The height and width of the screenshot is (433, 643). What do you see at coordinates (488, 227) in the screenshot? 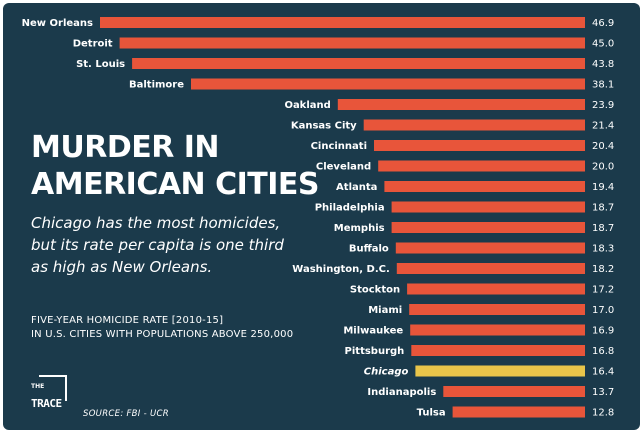
I see `bar-memphis` at bounding box center [488, 227].